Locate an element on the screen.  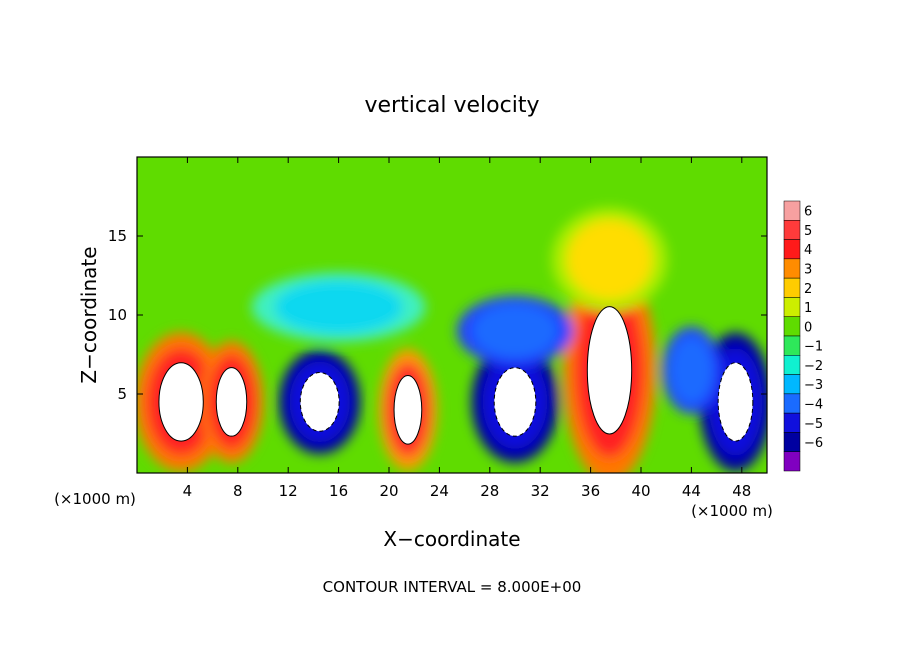
colorbar-label: −2 is located at coordinates (813, 366).